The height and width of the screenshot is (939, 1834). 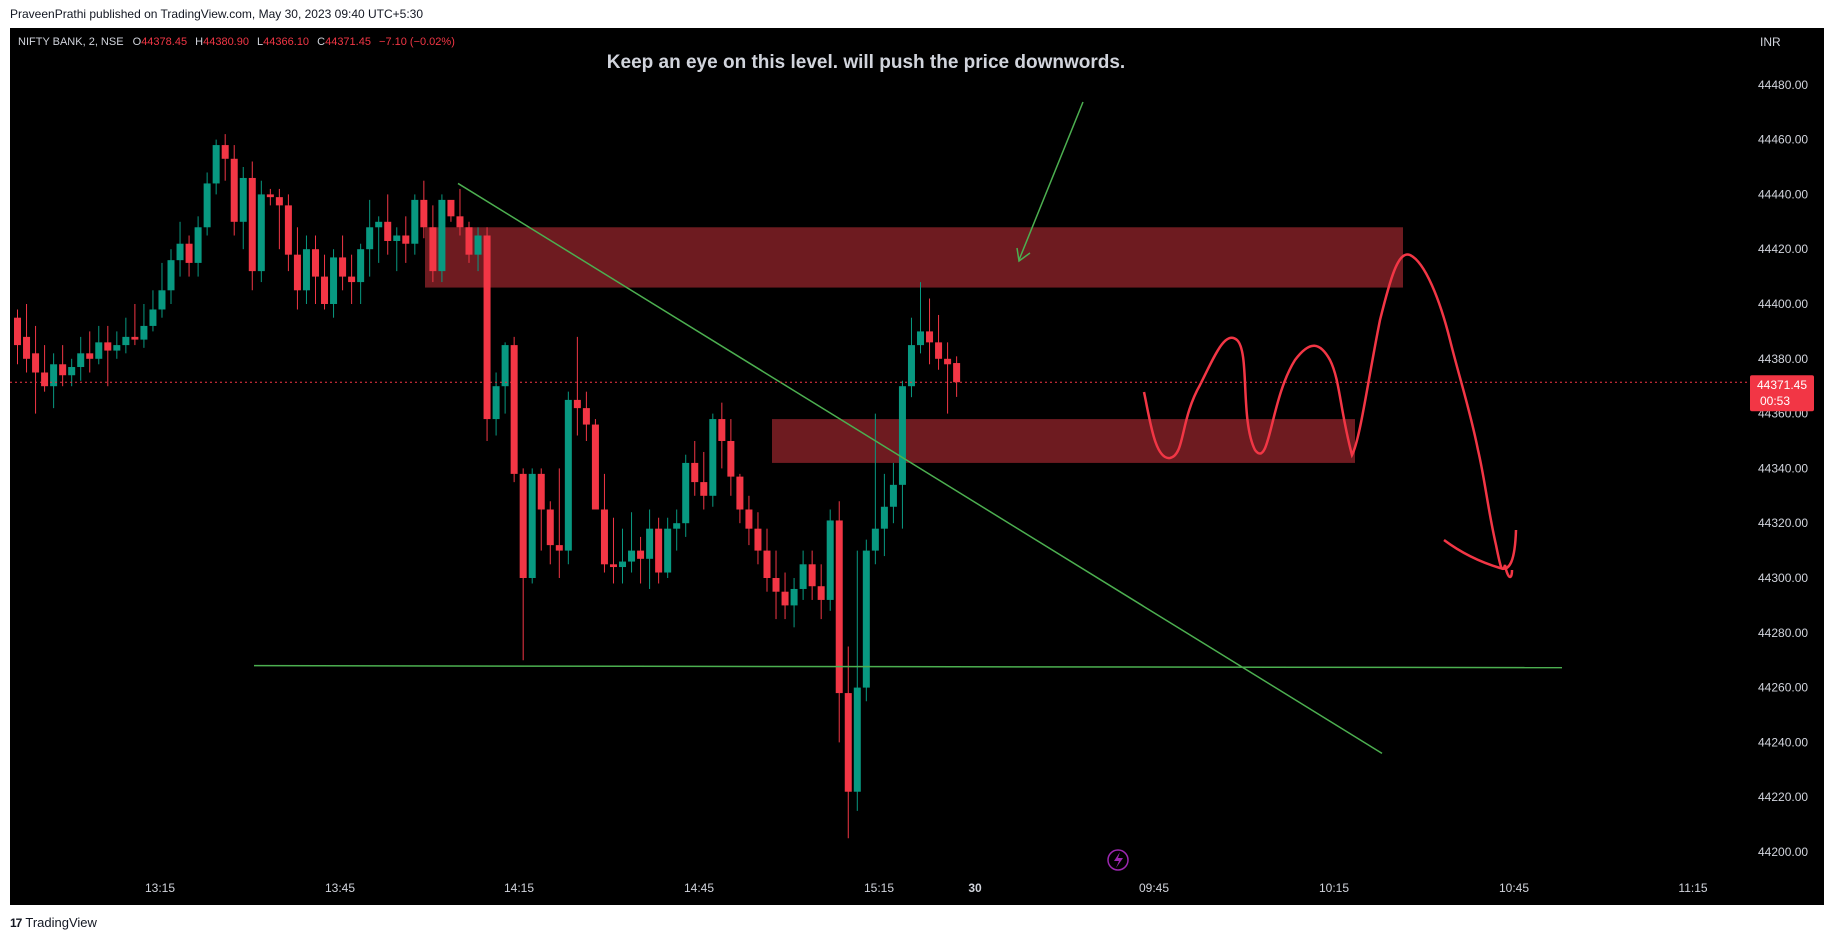 I want to click on support-line, so click(x=908, y=666).